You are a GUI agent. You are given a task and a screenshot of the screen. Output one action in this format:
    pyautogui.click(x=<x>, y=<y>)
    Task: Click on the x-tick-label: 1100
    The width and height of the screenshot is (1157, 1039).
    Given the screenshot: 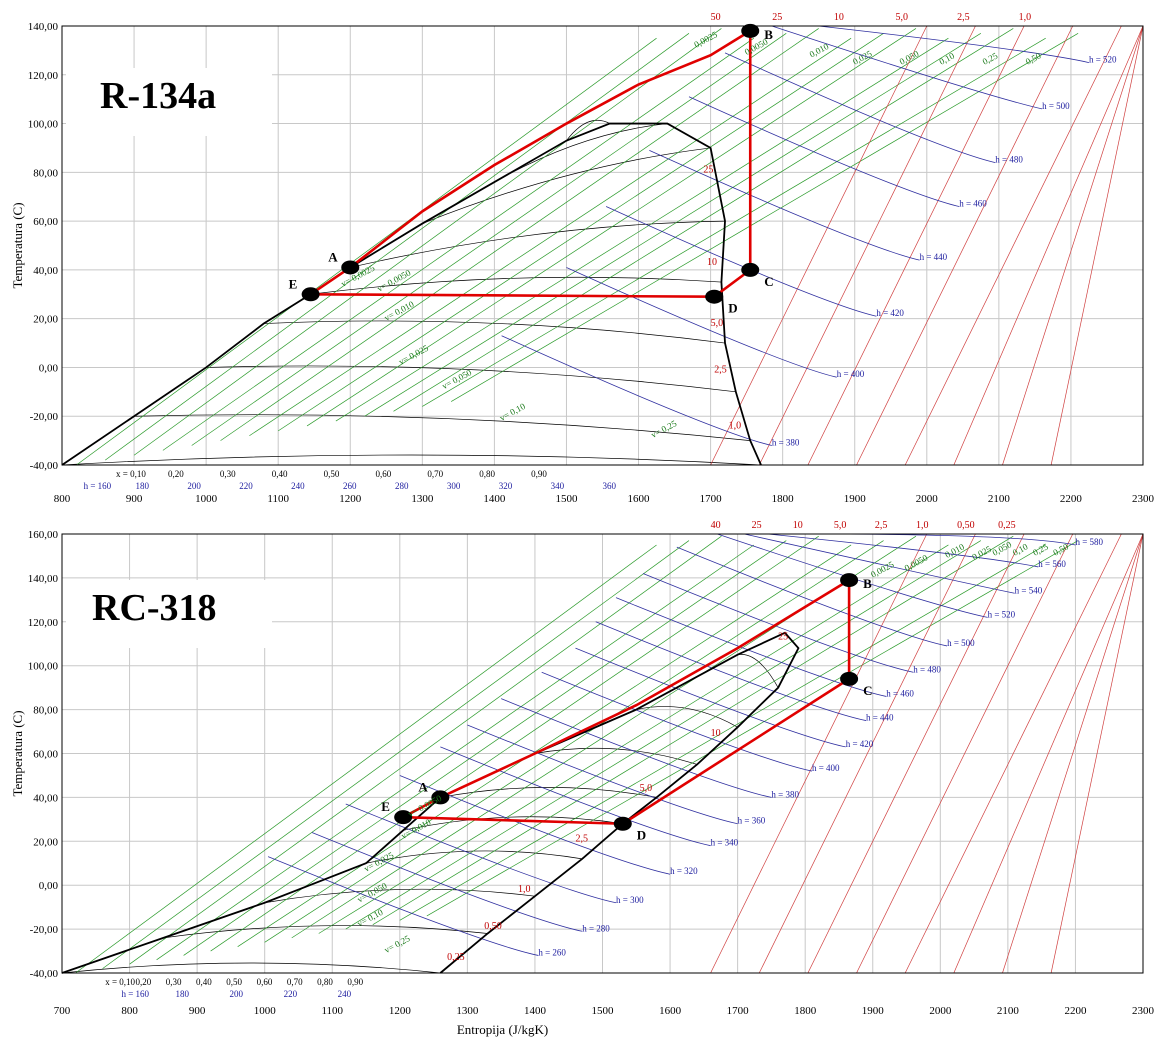 What is the action you would take?
    pyautogui.click(x=278, y=499)
    